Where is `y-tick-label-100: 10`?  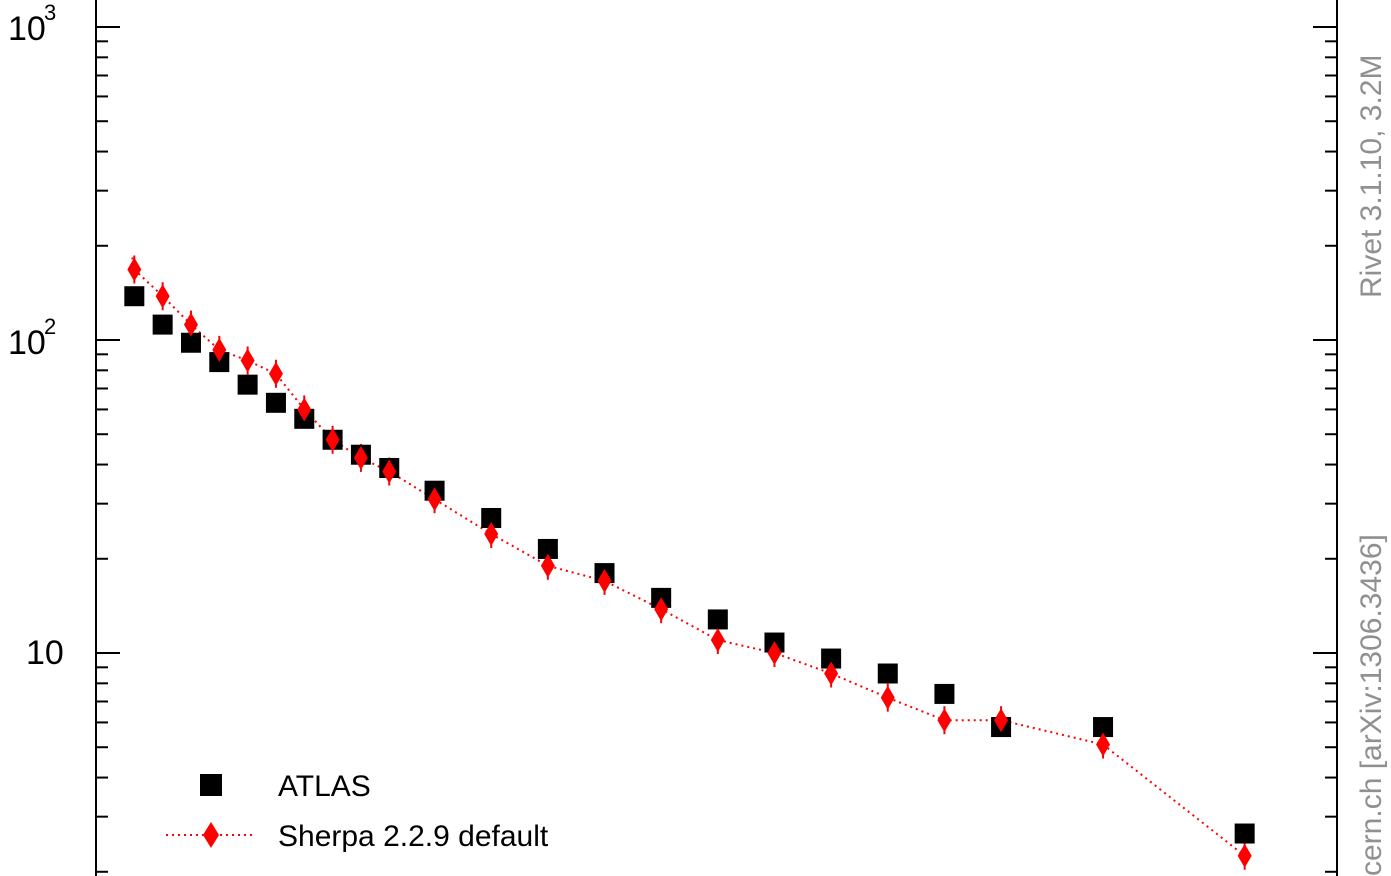
y-tick-label-100: 10 is located at coordinates (27, 343).